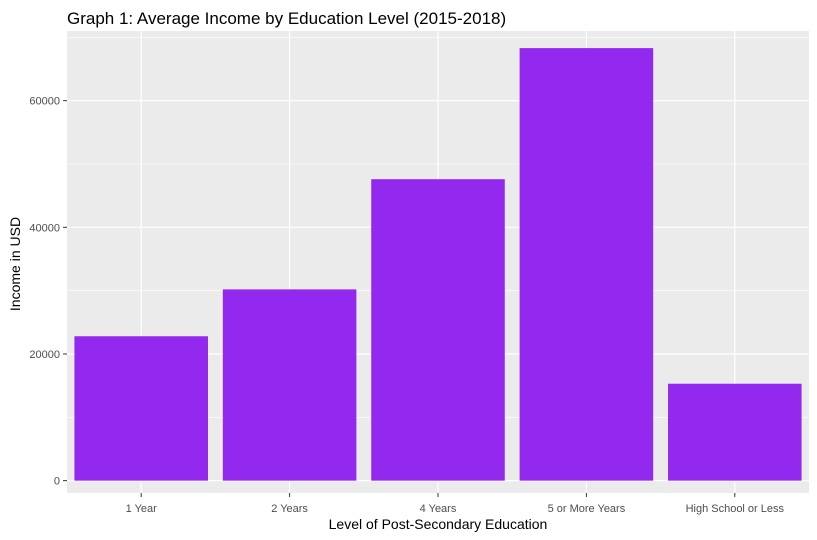  Describe the element at coordinates (438, 509) in the screenshot. I see `x-tick-label: 4 Years` at that location.